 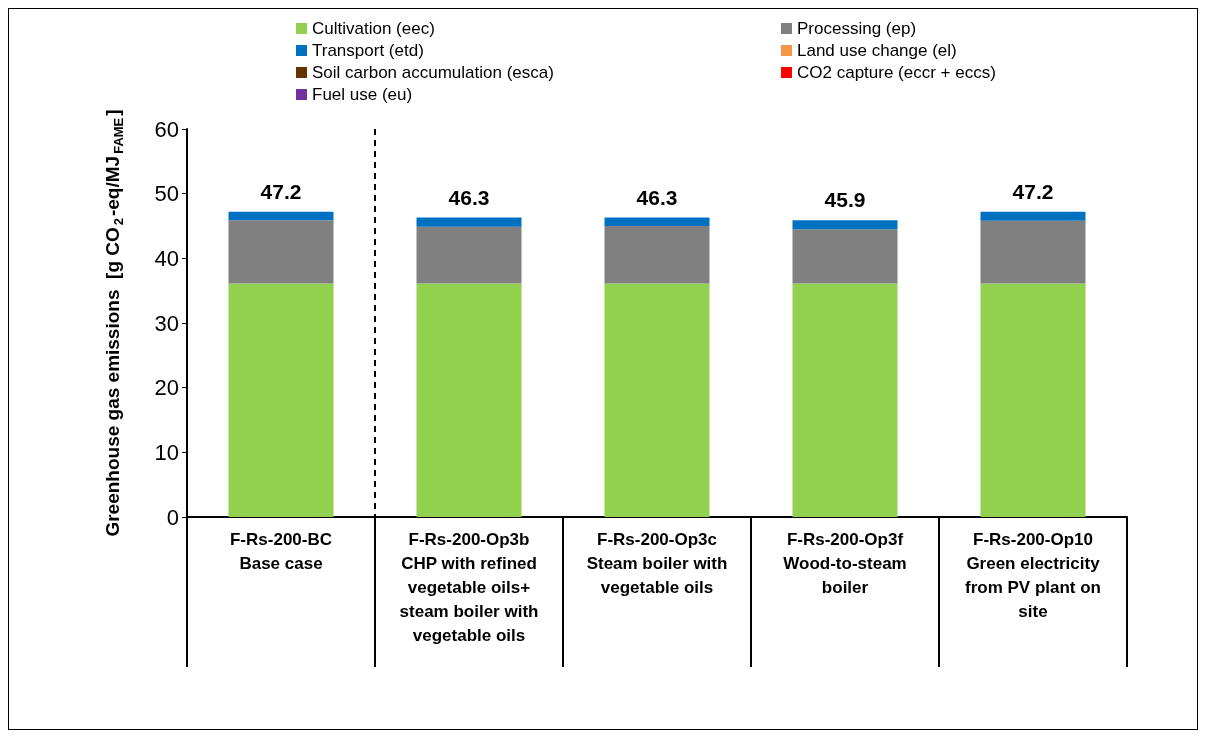 What do you see at coordinates (857, 28) in the screenshot?
I see `legend-label: Processing (ep)` at bounding box center [857, 28].